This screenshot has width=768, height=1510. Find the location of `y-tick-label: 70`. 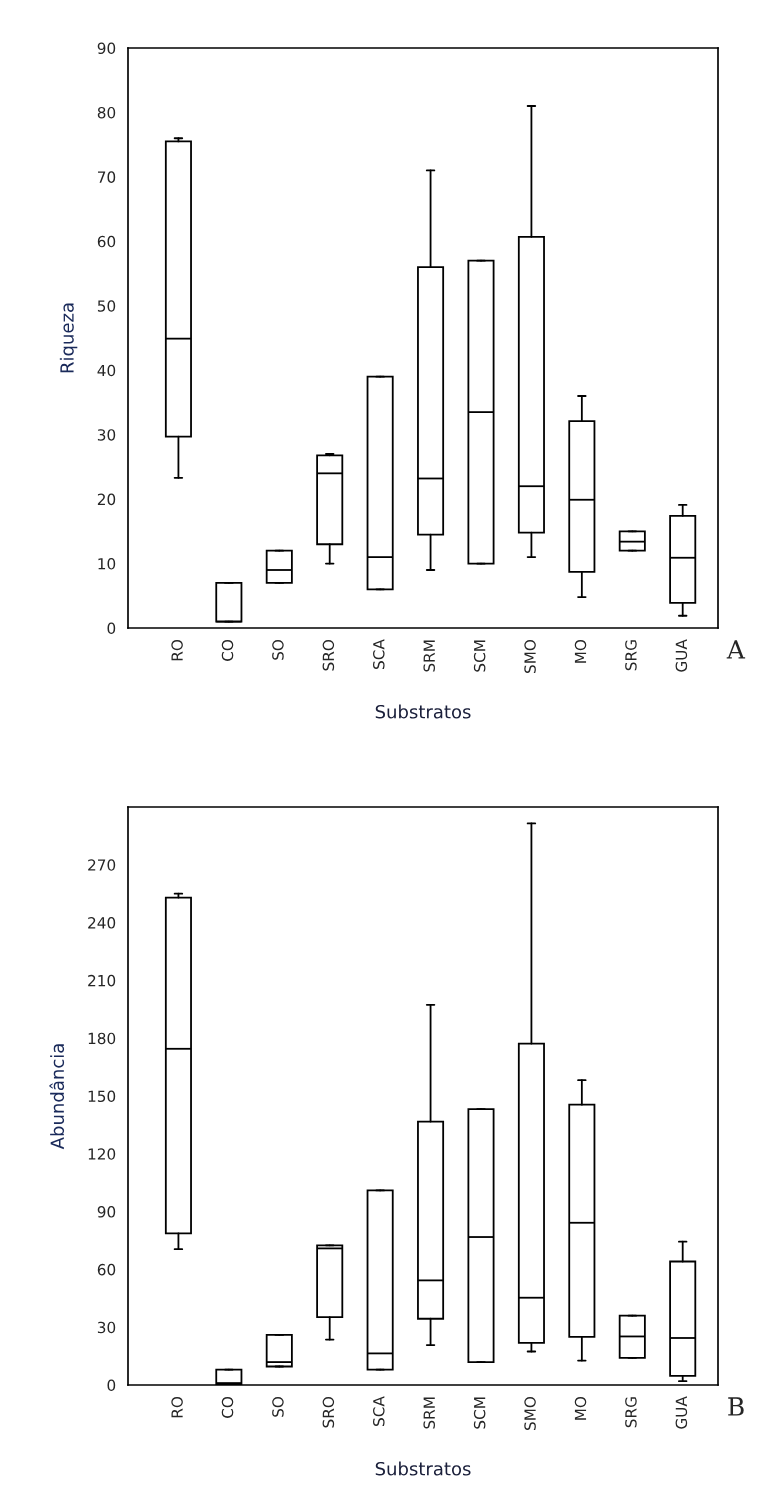

y-tick-label: 70 is located at coordinates (107, 177).